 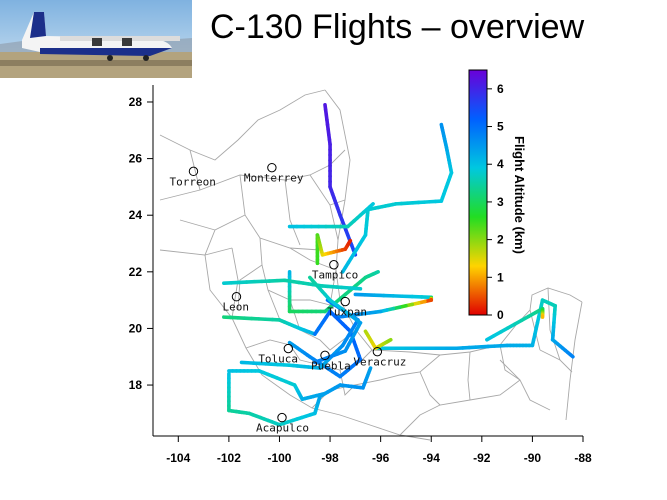 I want to click on colorbar-tick-label: 4, so click(x=500, y=164).